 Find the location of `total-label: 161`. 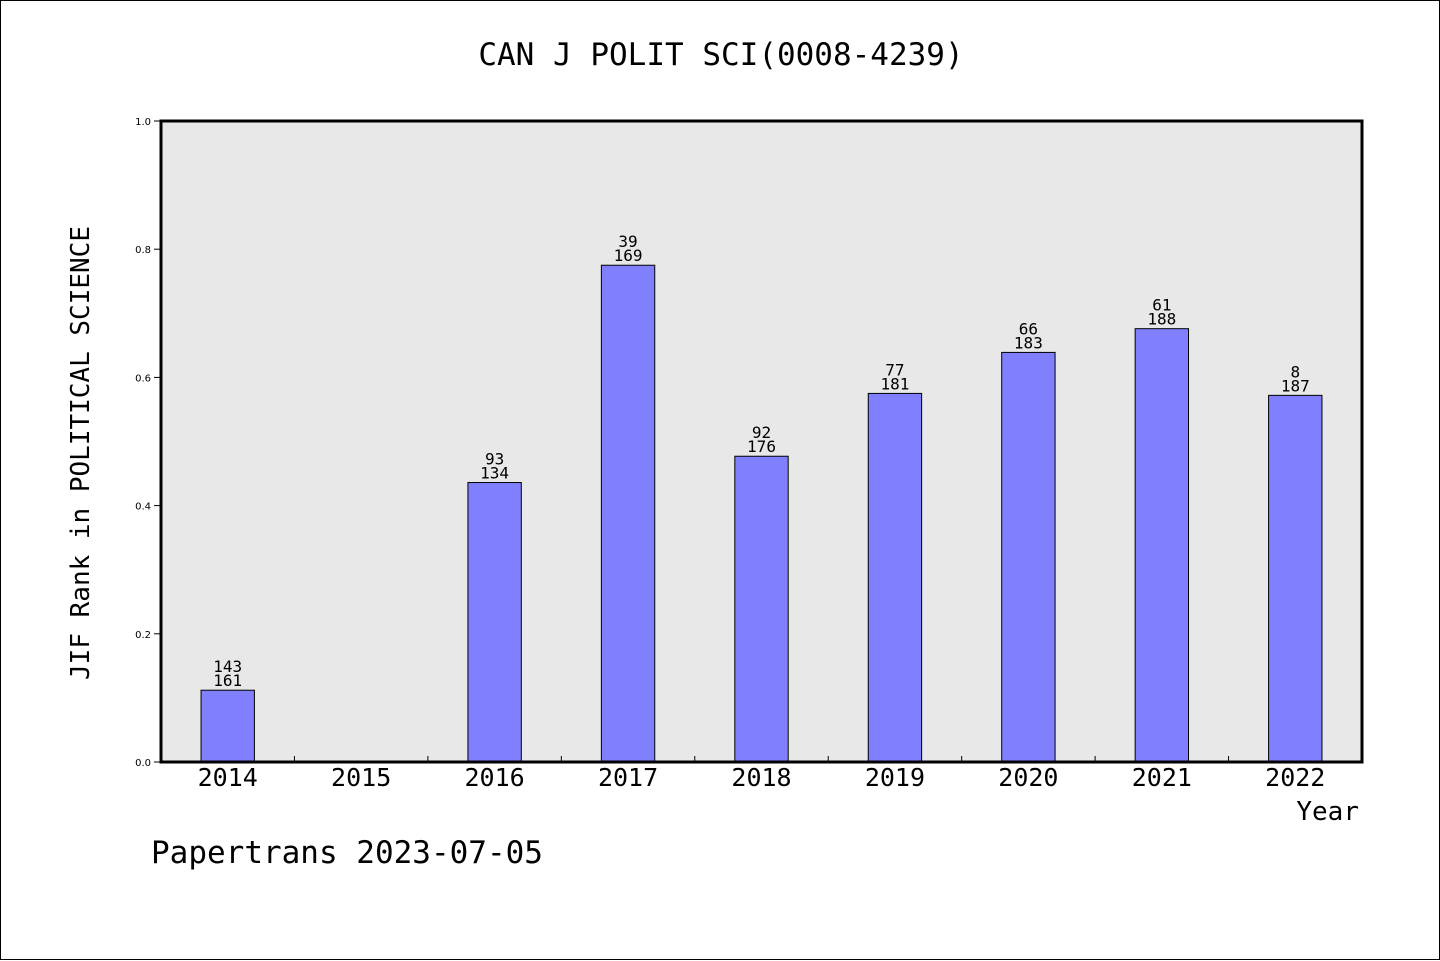

total-label: 161 is located at coordinates (227, 680).